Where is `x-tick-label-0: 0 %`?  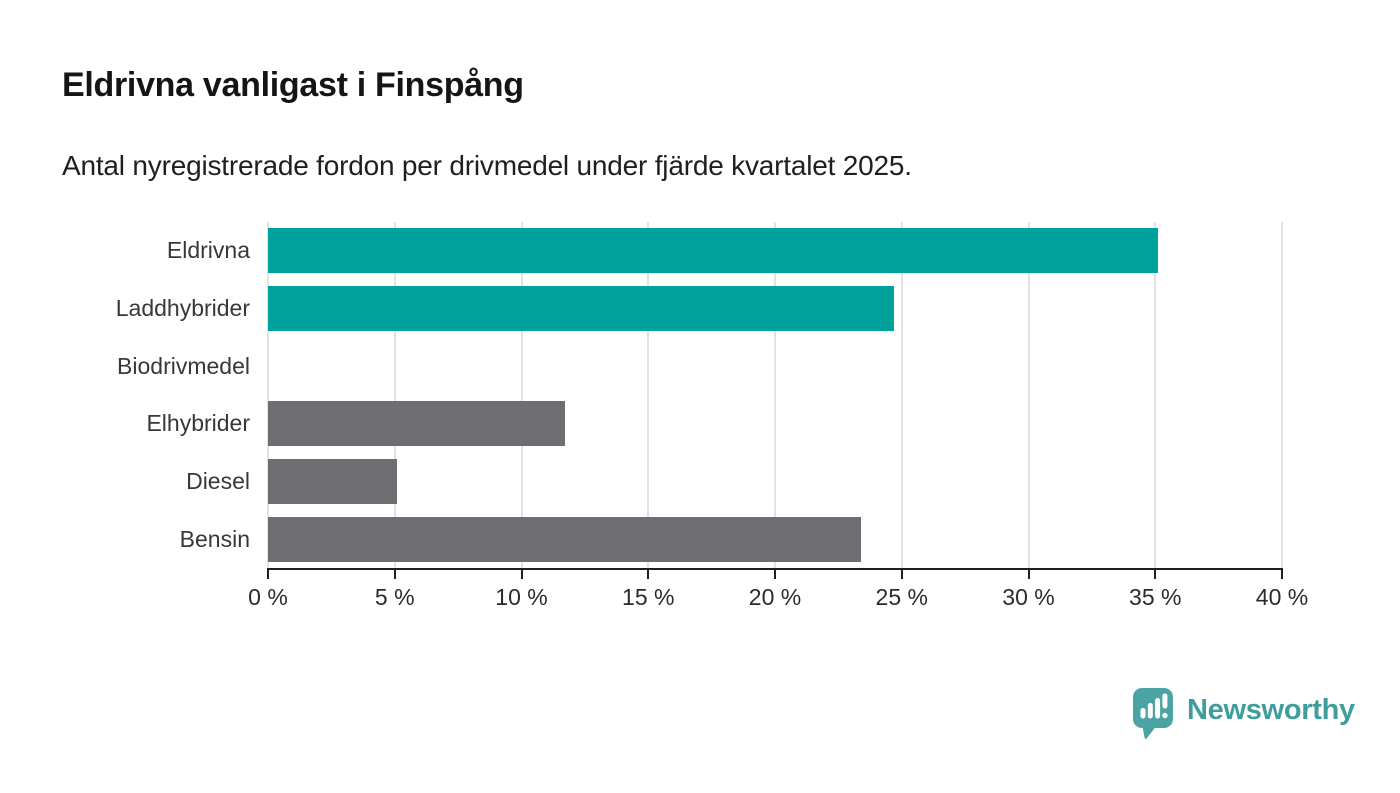 x-tick-label-0: 0 % is located at coordinates (268, 597).